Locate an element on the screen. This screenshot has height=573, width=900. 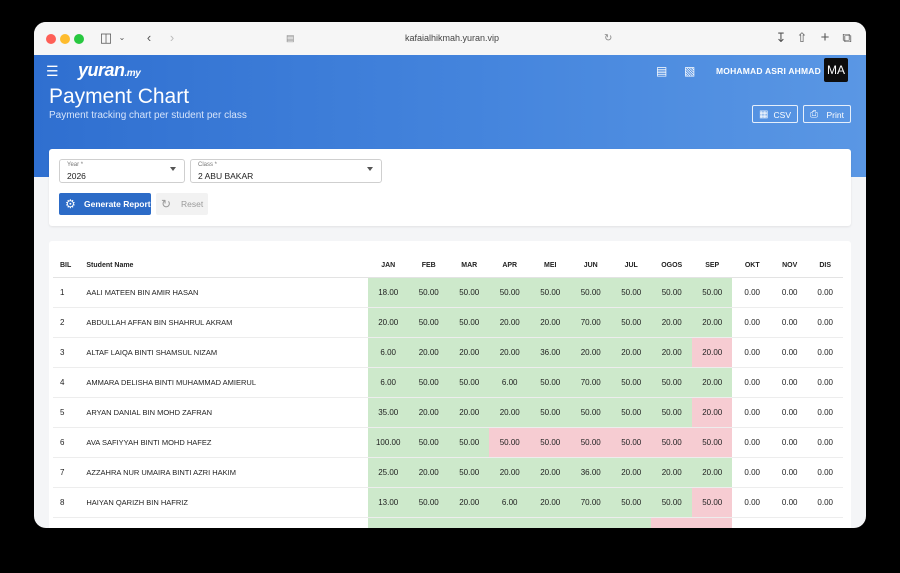
menu-icon: ☰ is located at coordinates (52, 71).